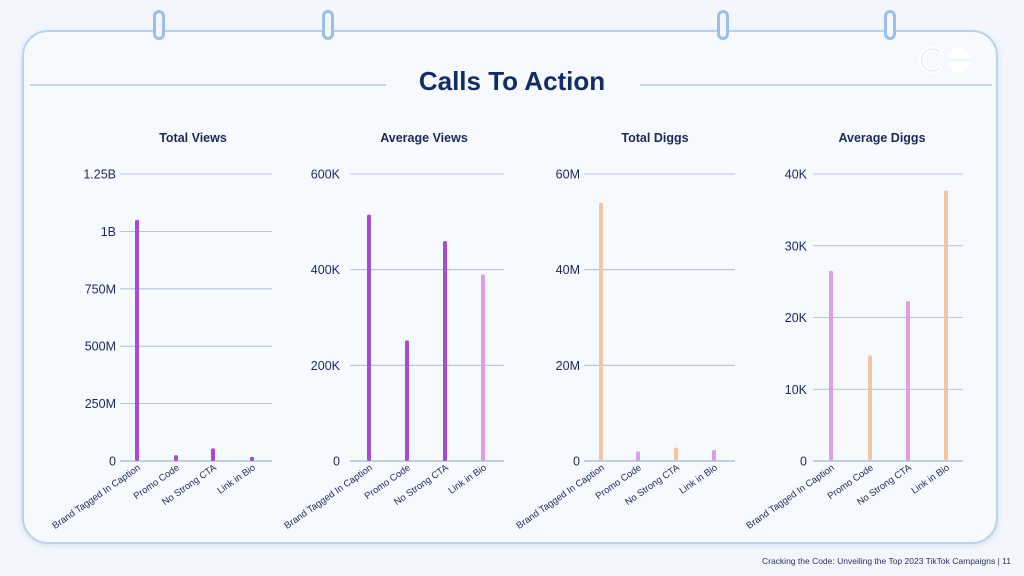 The height and width of the screenshot is (576, 1024). What do you see at coordinates (326, 175) in the screenshot?
I see `y-tick-label: 600K` at bounding box center [326, 175].